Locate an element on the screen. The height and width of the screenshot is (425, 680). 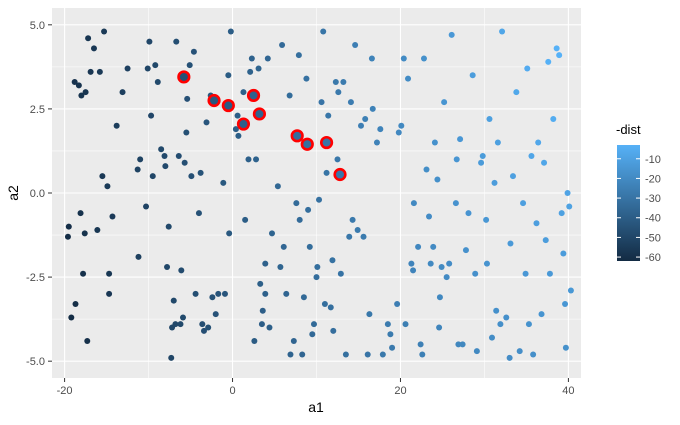
legend-tick-label: -50 is located at coordinates (653, 238).